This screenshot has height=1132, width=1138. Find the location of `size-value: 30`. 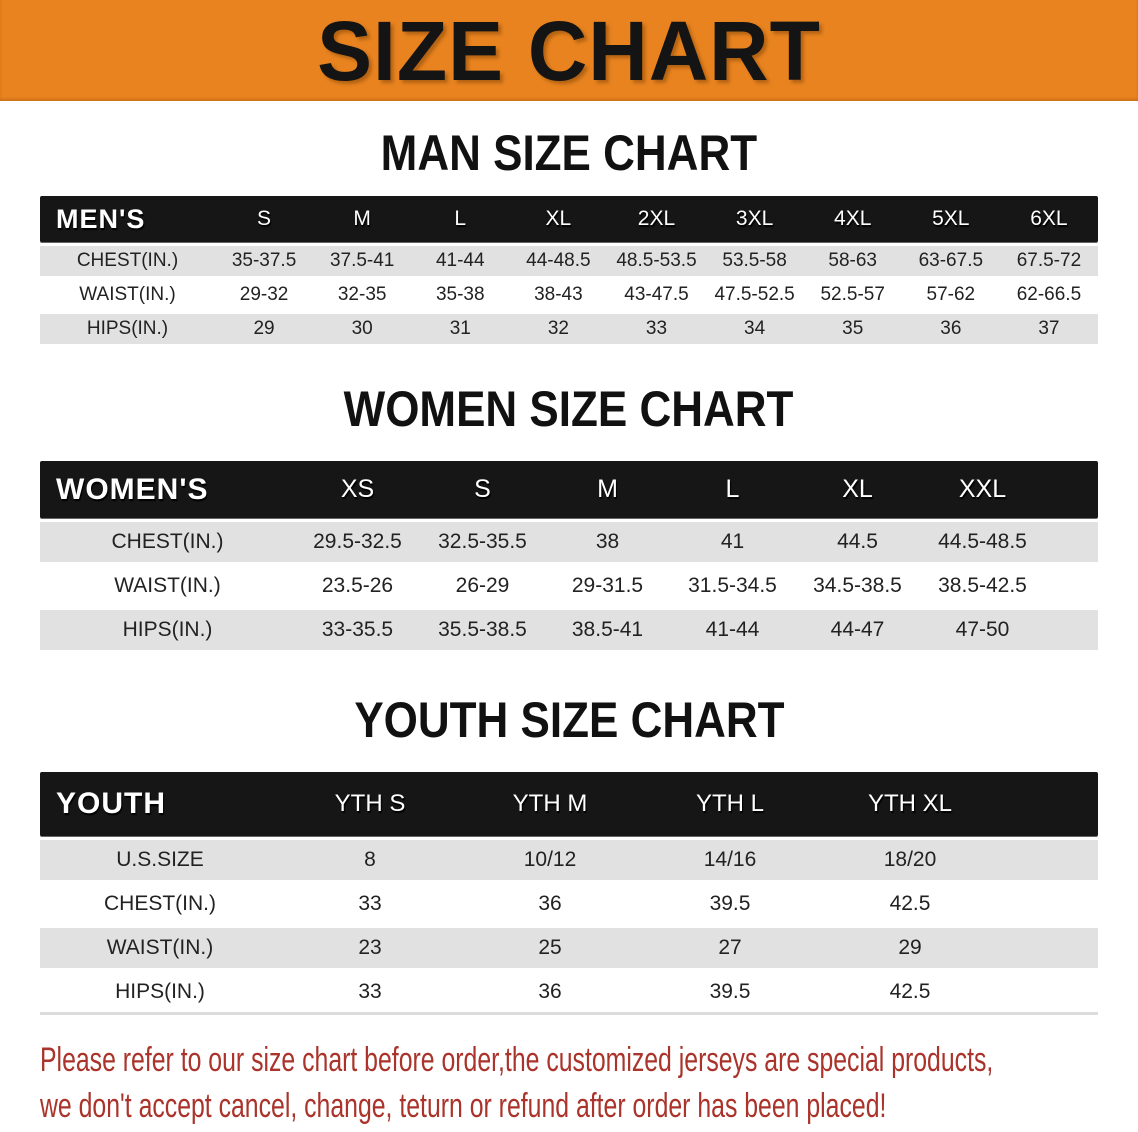

size-value: 30 is located at coordinates (362, 328).